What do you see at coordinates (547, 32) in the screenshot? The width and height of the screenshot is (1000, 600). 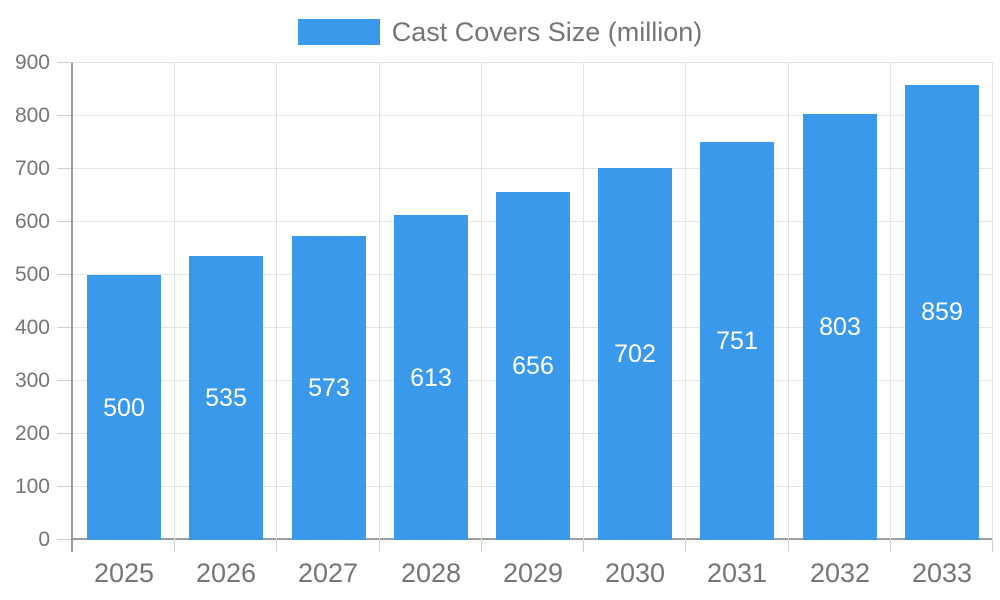 I see `legend-label: Cast Covers Size (million)` at bounding box center [547, 32].